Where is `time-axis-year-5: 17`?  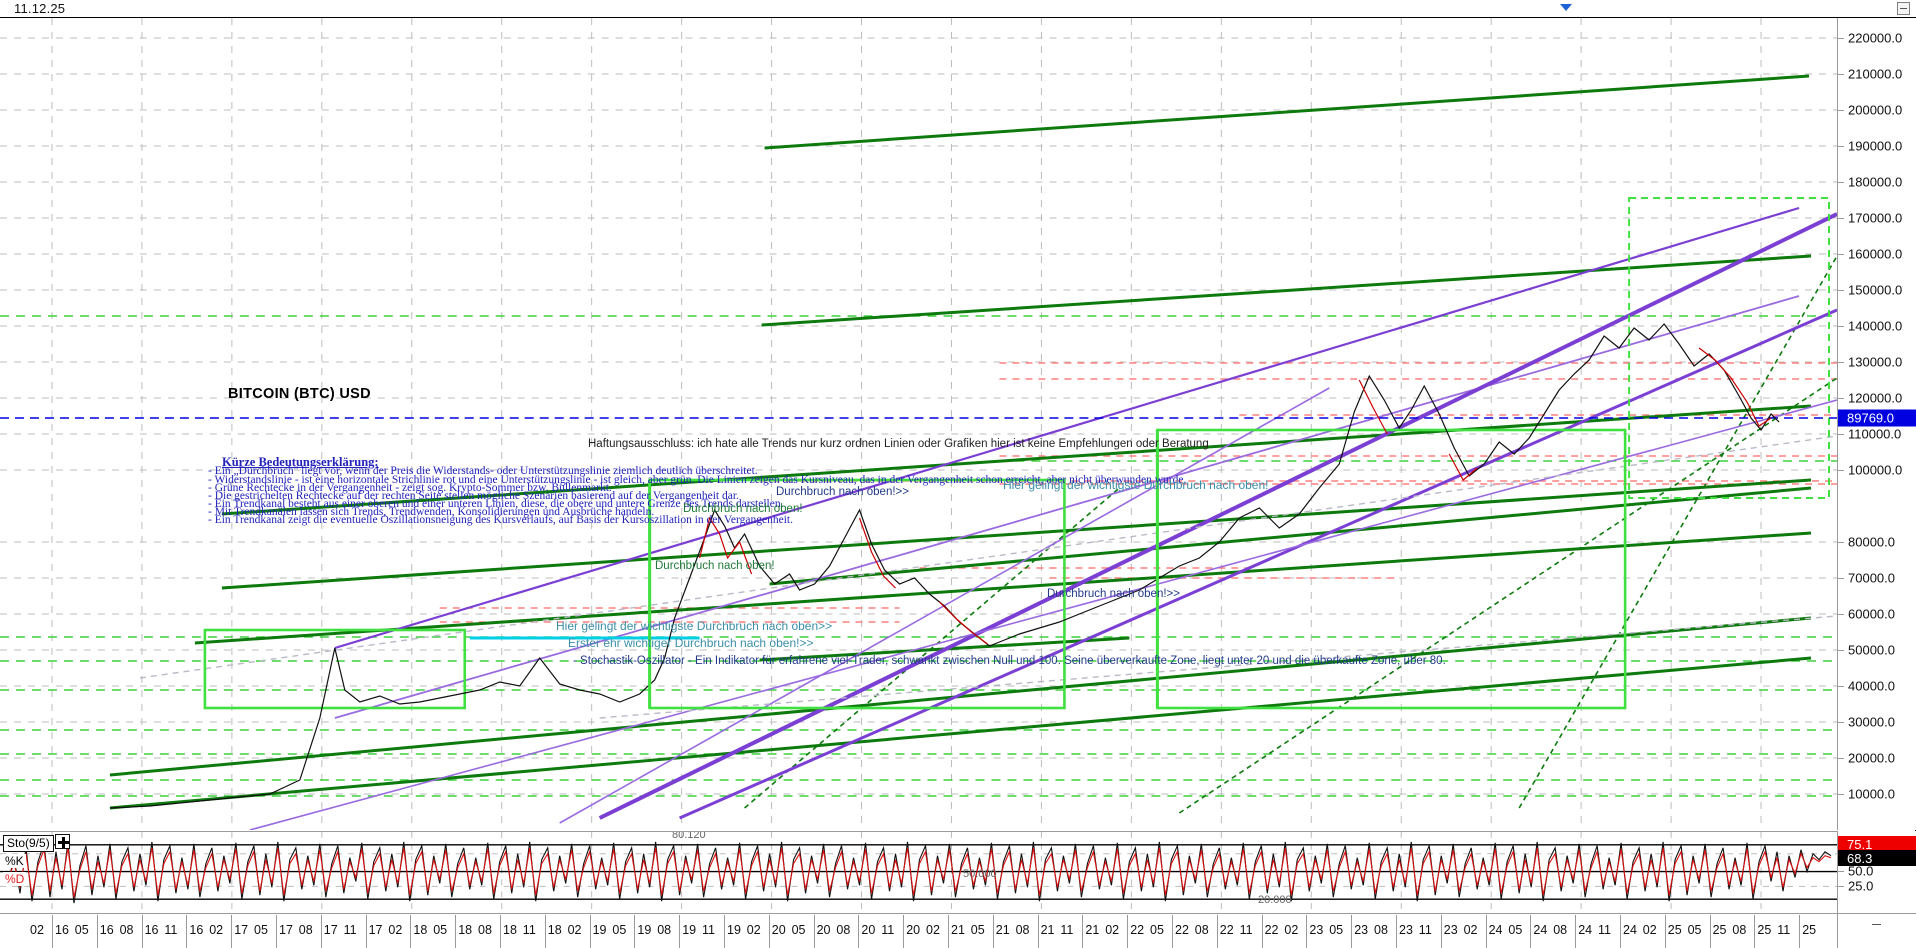
time-axis-year-5: 17 is located at coordinates (286, 930).